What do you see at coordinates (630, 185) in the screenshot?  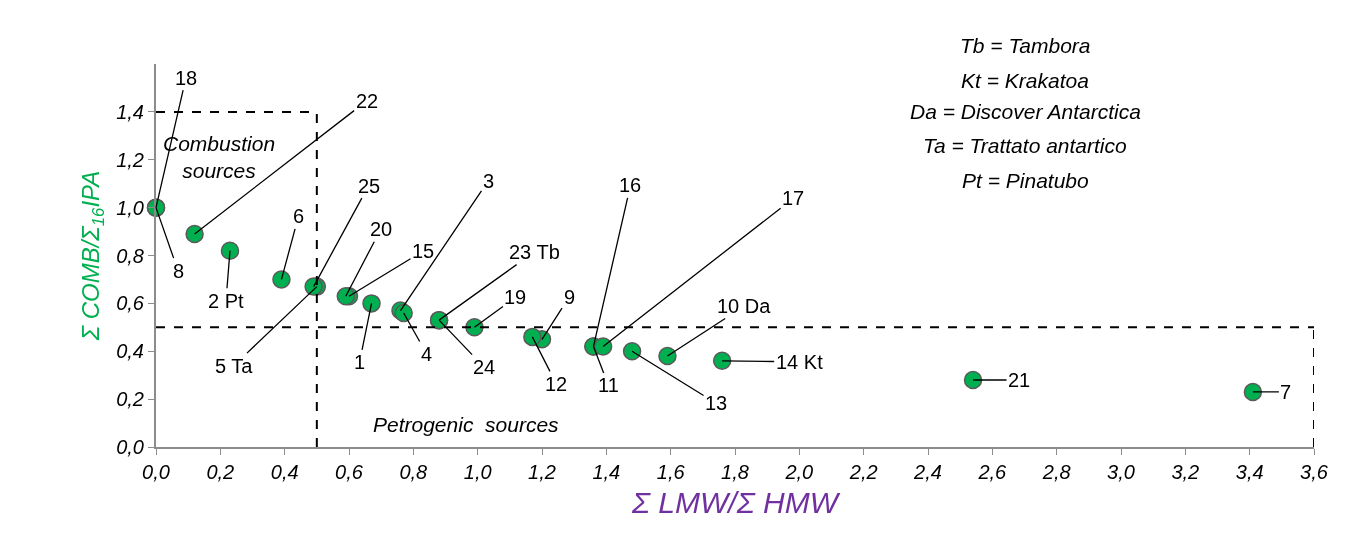 I see `annotation: 16` at bounding box center [630, 185].